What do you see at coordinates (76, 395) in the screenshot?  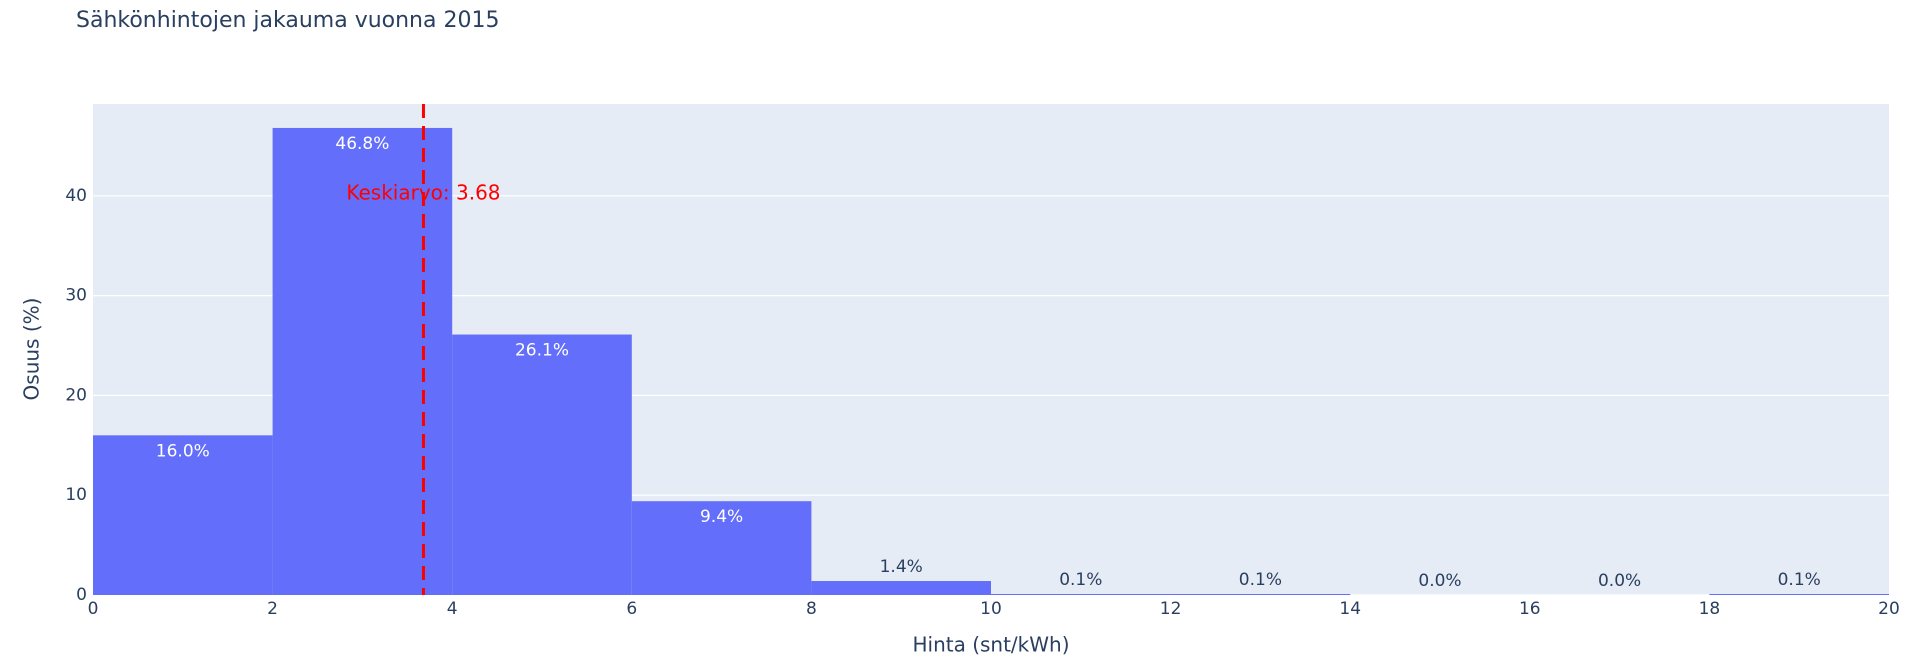 I see `y-tick-label: 20` at bounding box center [76, 395].